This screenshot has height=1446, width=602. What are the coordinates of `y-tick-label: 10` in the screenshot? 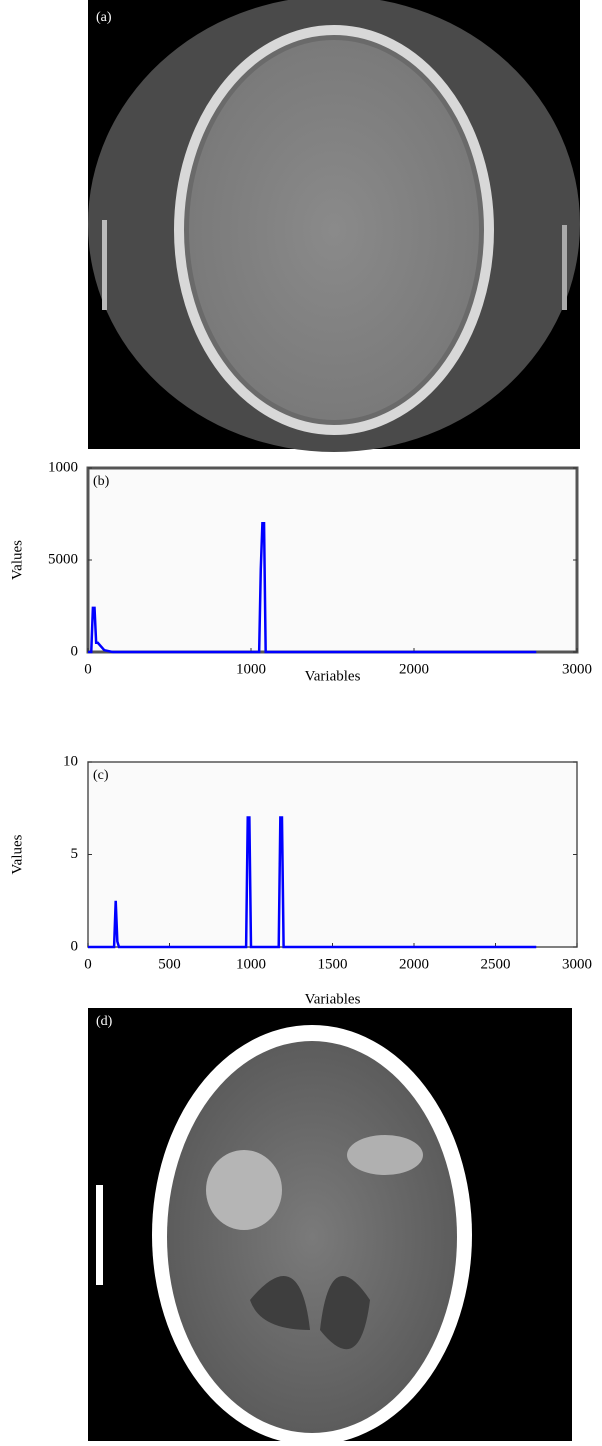 It's located at (70, 761).